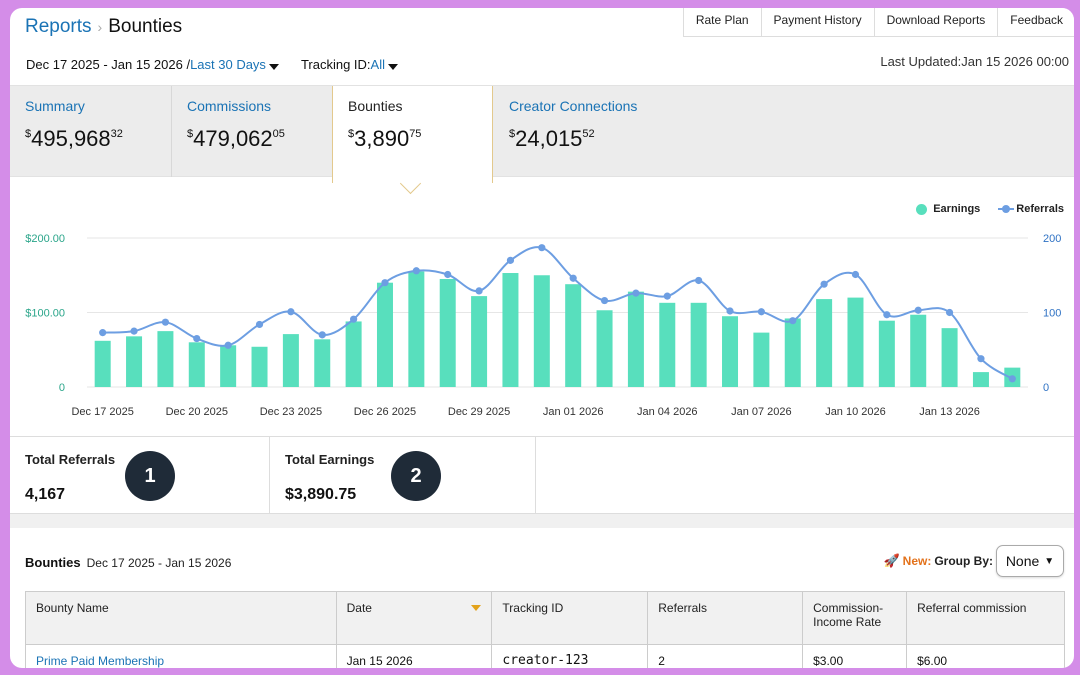 The height and width of the screenshot is (675, 1080). What do you see at coordinates (855, 618) in the screenshot?
I see `column-header-commission-rate: Commission-Income Rate` at bounding box center [855, 618].